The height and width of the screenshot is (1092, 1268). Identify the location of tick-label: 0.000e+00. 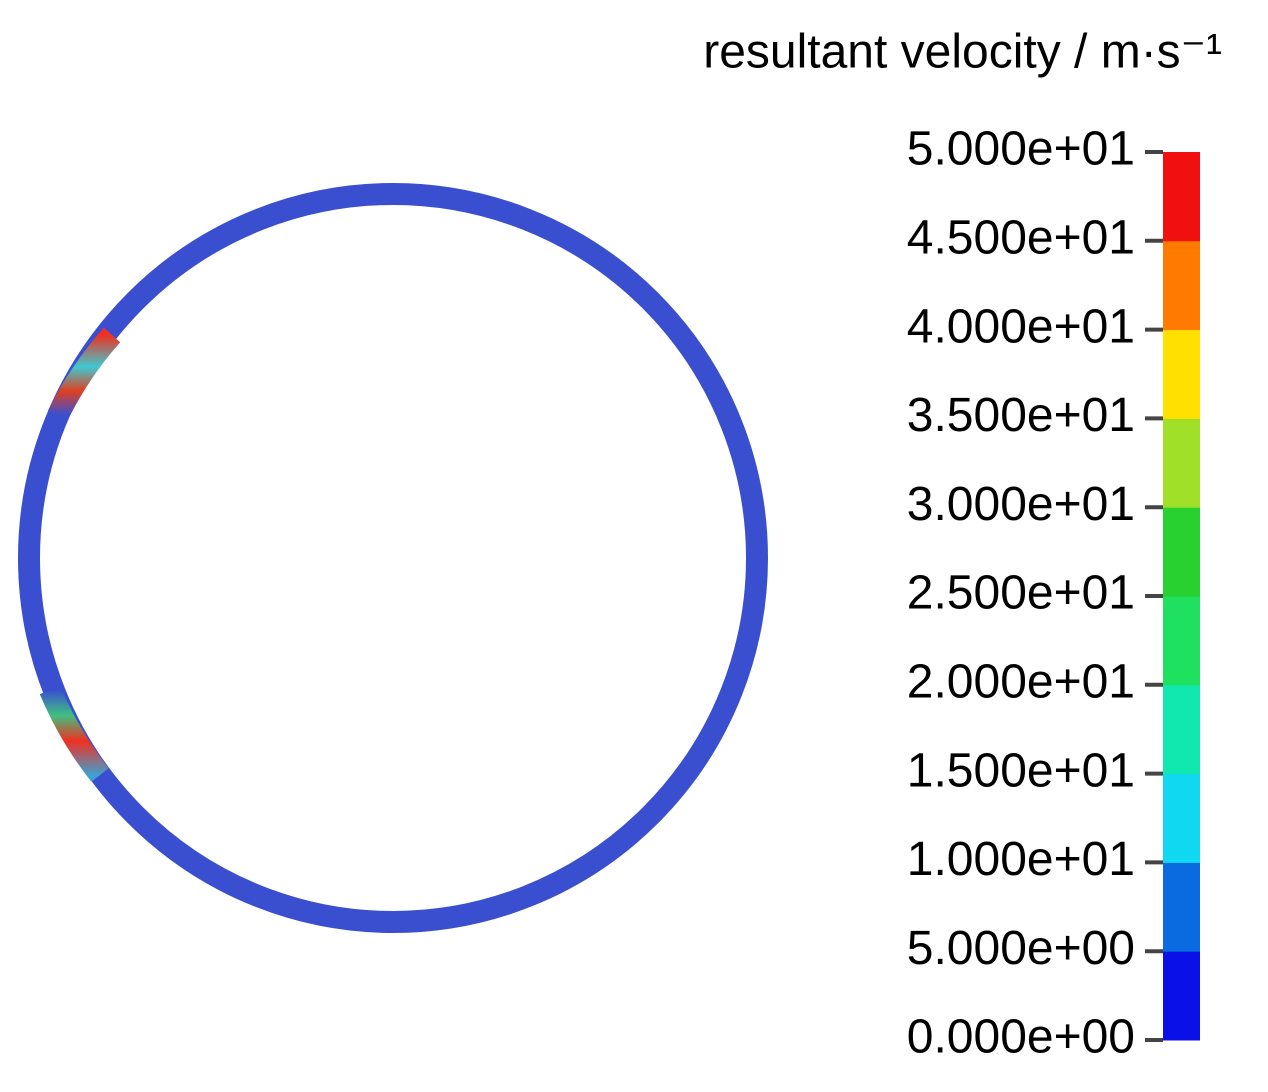
(1021, 1037).